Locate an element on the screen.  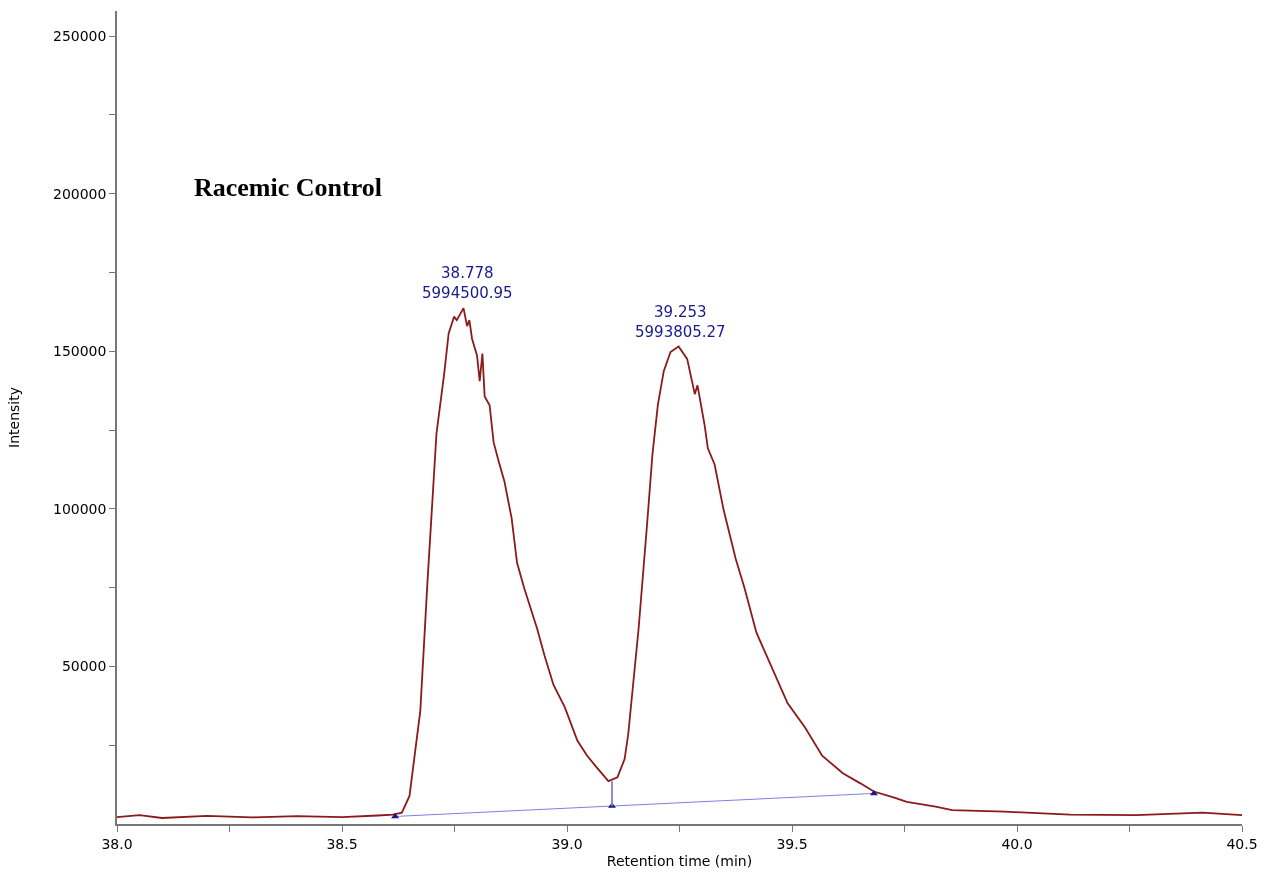
x-tick-label: 40.5 is located at coordinates (1242, 843).